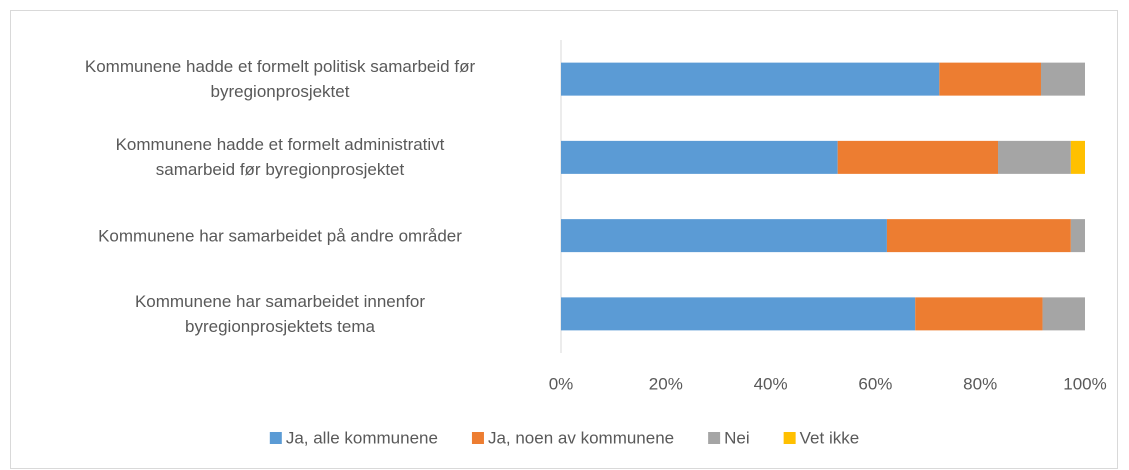 The image size is (1129, 470). I want to click on legend-label: Ja, noen av kommunene, so click(581, 437).